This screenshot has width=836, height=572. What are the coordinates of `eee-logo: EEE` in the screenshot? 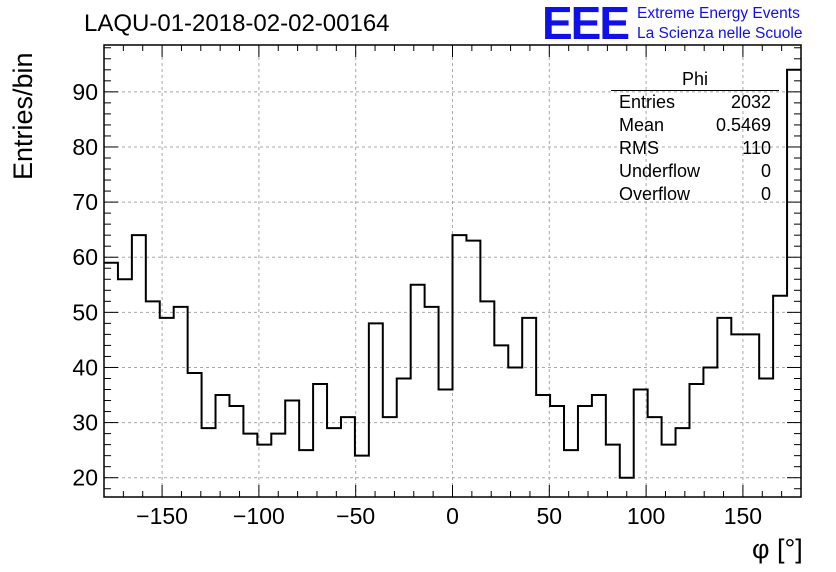 It's located at (586, 24).